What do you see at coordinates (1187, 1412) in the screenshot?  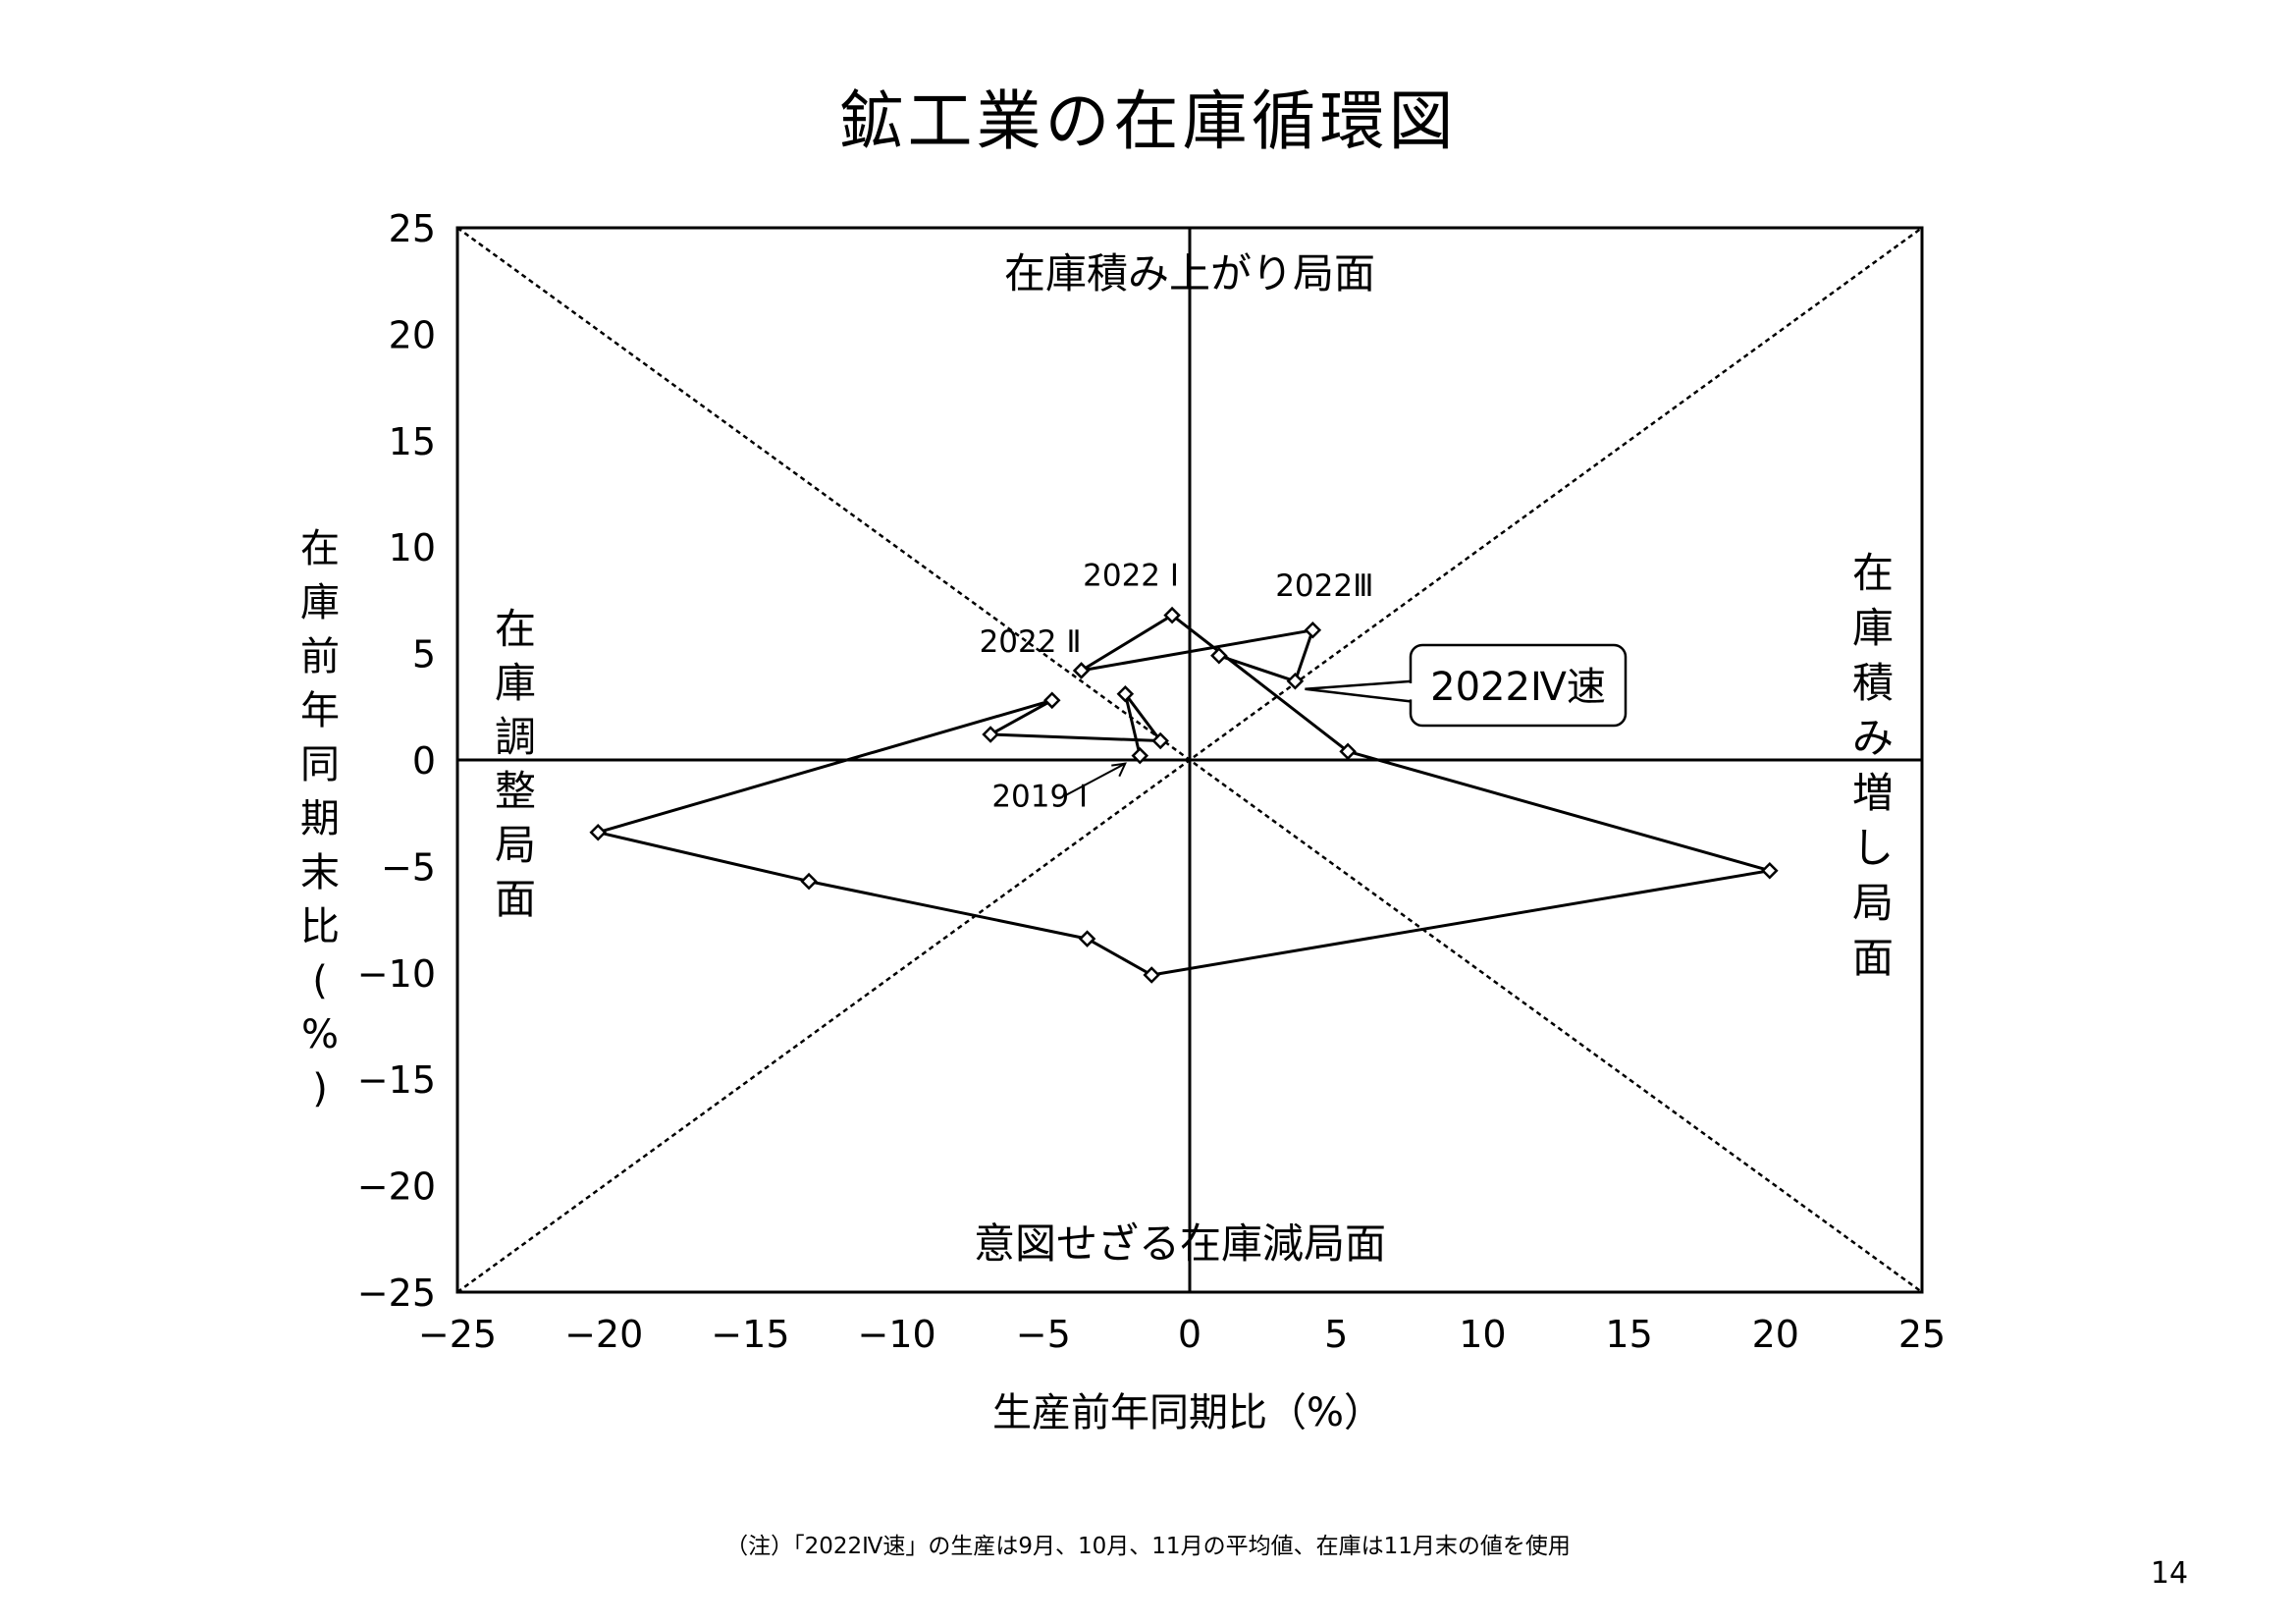 I see `x-axis-label: 生産前年同期比（%）` at bounding box center [1187, 1412].